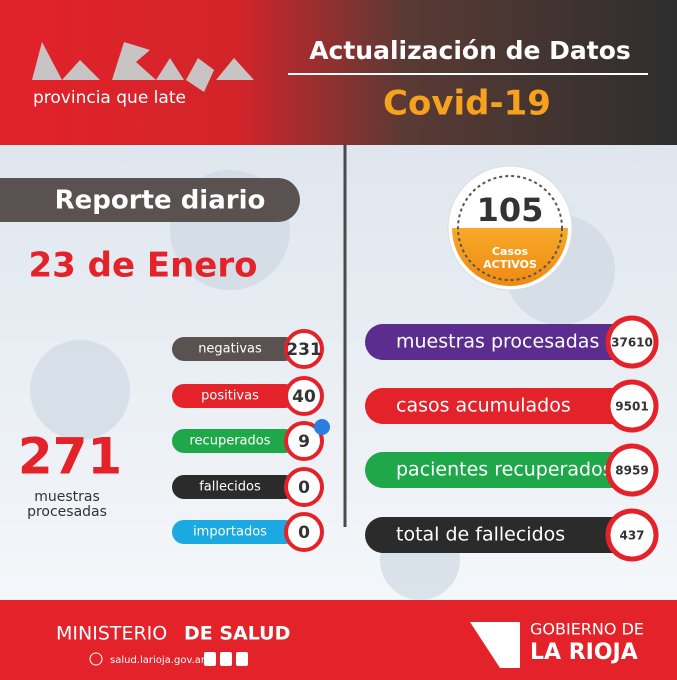  Describe the element at coordinates (70, 457) in the screenshot. I see `total-tests-value: 271` at that location.